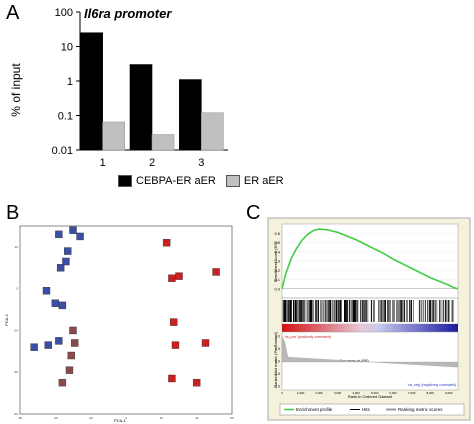 Image resolution: width=474 pixels, height=424 pixels. I want to click on metric-tick-label: -1.0, so click(277, 387).